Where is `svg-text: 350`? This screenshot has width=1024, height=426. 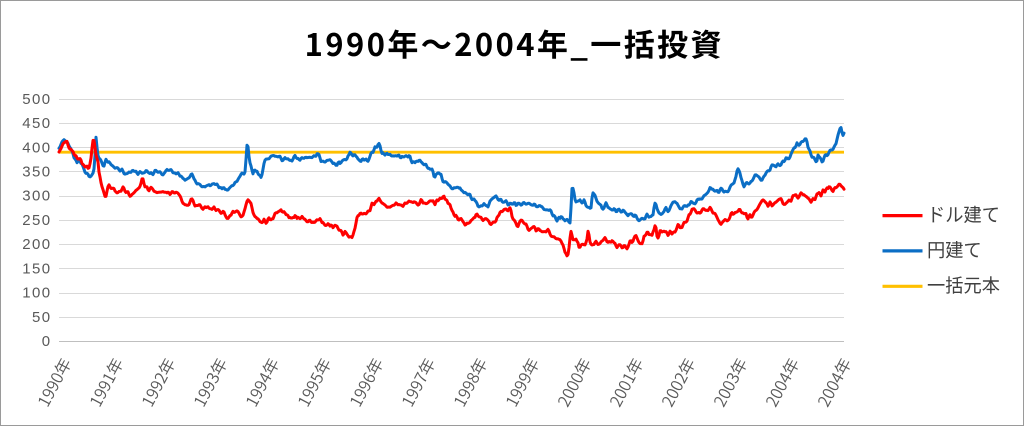
svg-text: 350 is located at coordinates (36, 172).